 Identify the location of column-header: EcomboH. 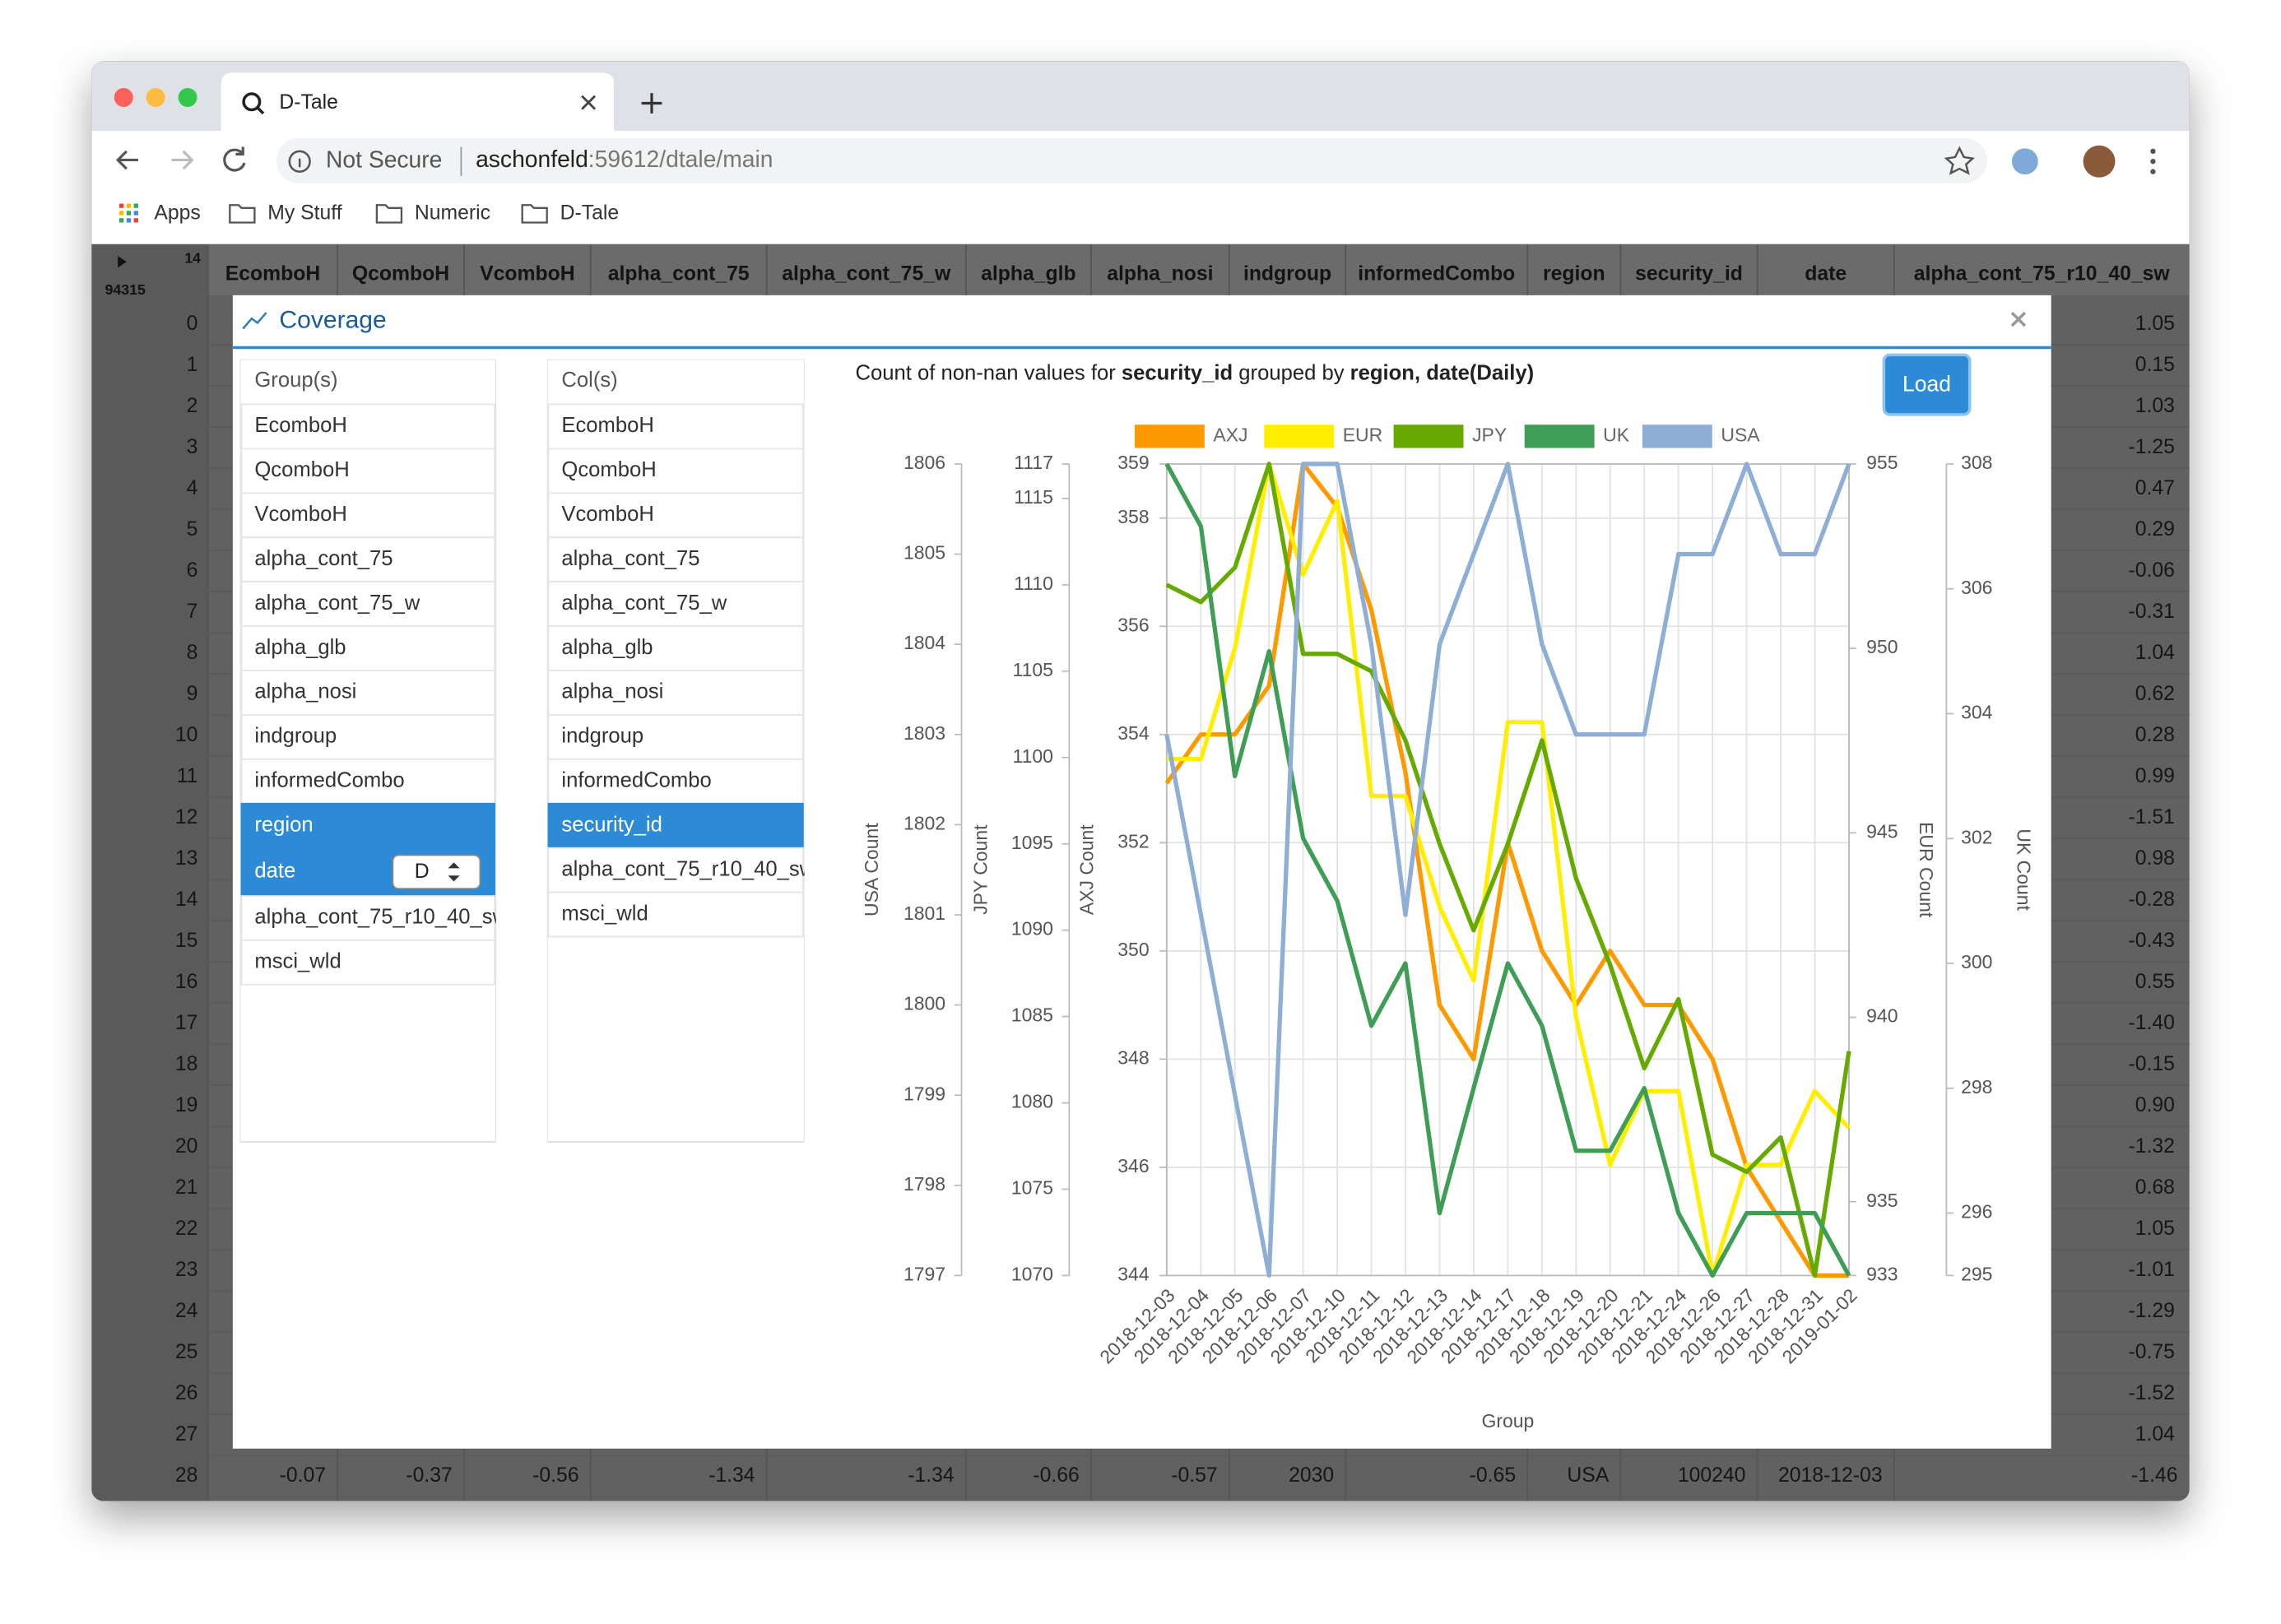
(273, 274).